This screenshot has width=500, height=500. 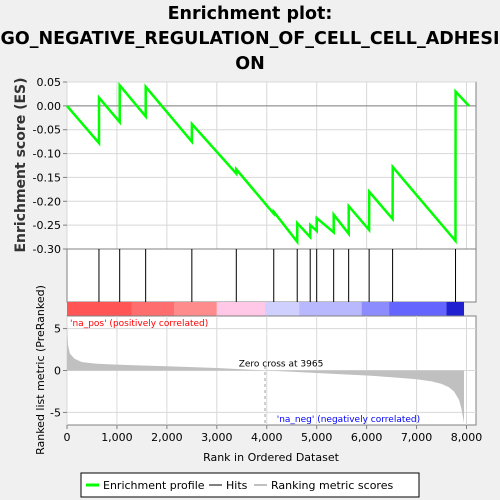 I want to click on es-tick-label: -0.05, so click(x=47, y=130).